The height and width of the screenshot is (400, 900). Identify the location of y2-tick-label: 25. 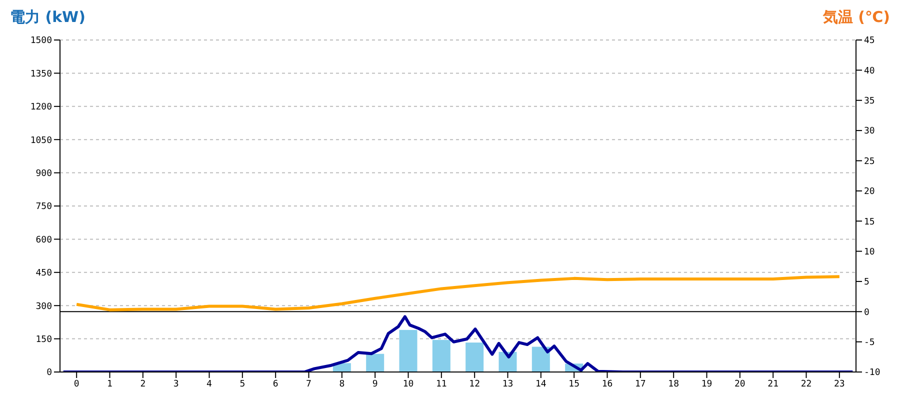
(869, 161).